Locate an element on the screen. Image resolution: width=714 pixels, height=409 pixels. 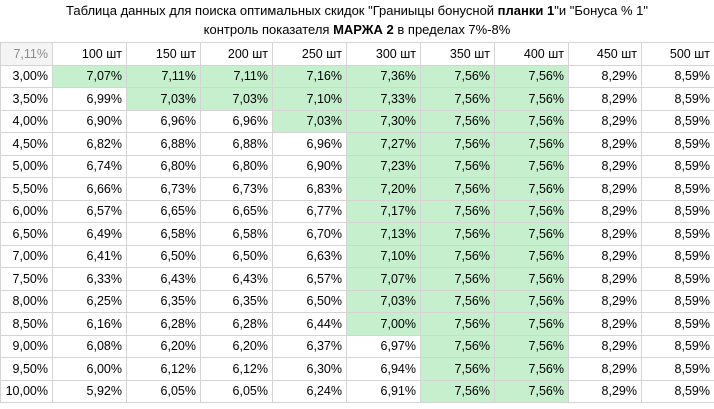
table-cell: 6,33% is located at coordinates (89, 279).